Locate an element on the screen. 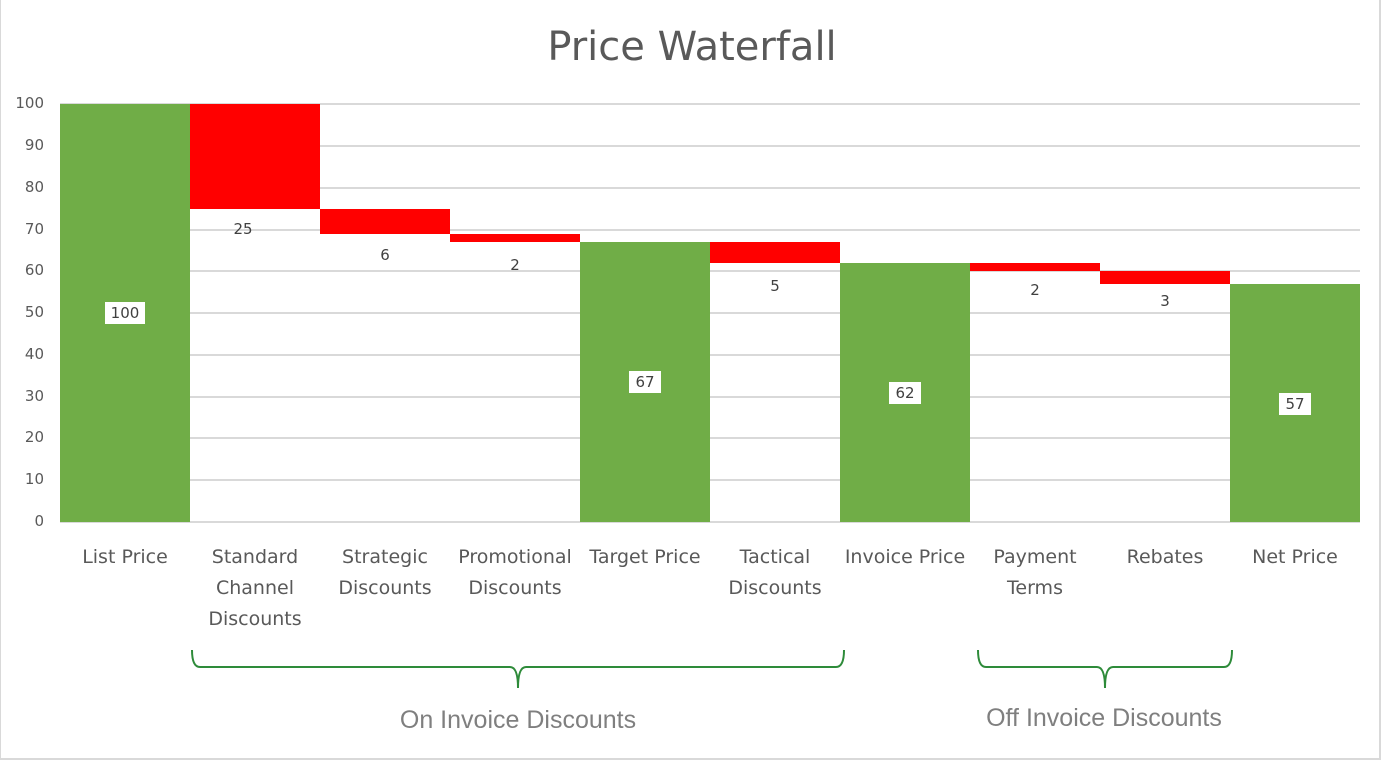 Image resolution: width=1384 pixels, height=763 pixels. bar-rebates is located at coordinates (1165, 277).